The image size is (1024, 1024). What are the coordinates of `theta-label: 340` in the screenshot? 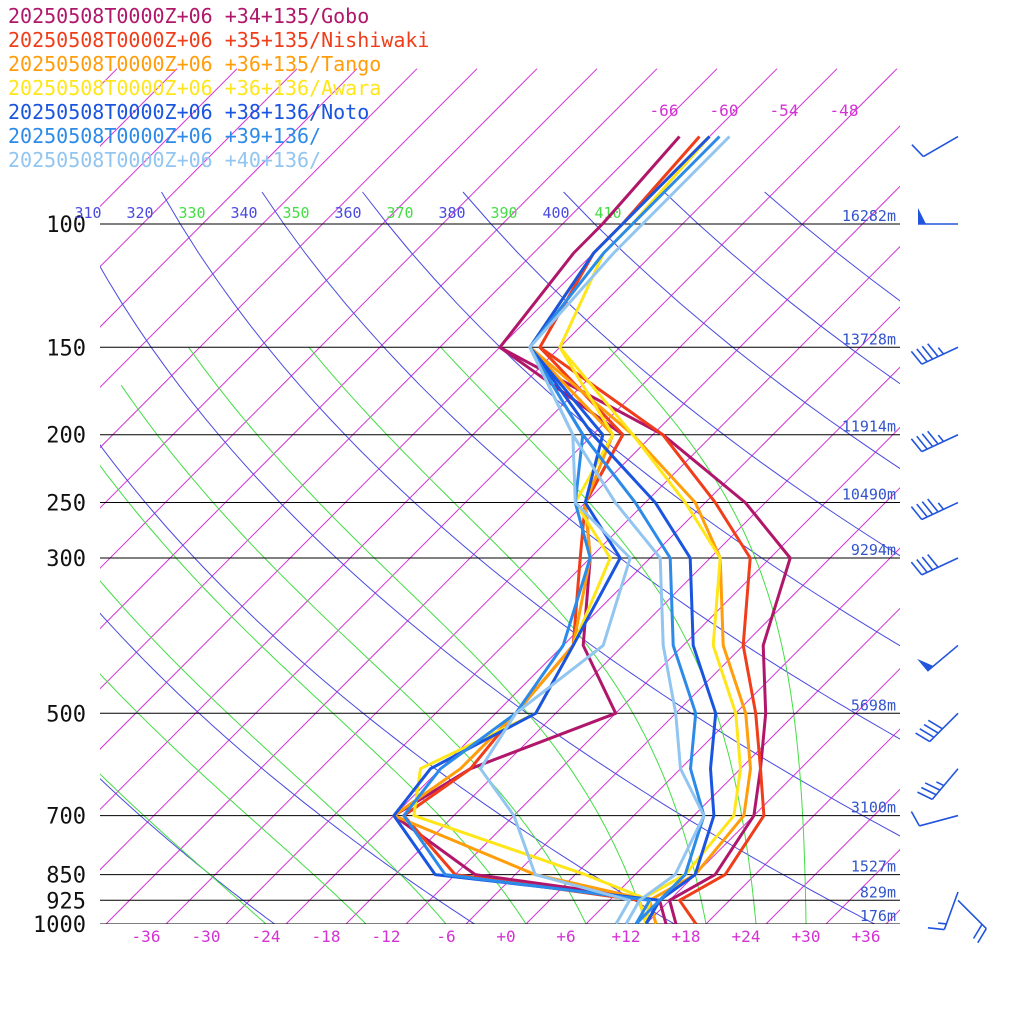 It's located at (243, 213).